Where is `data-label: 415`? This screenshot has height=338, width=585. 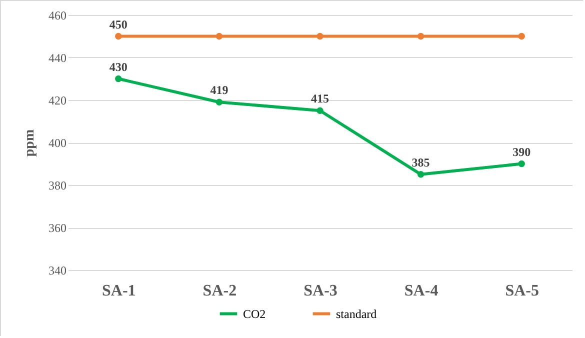
data-label: 415 is located at coordinates (320, 99).